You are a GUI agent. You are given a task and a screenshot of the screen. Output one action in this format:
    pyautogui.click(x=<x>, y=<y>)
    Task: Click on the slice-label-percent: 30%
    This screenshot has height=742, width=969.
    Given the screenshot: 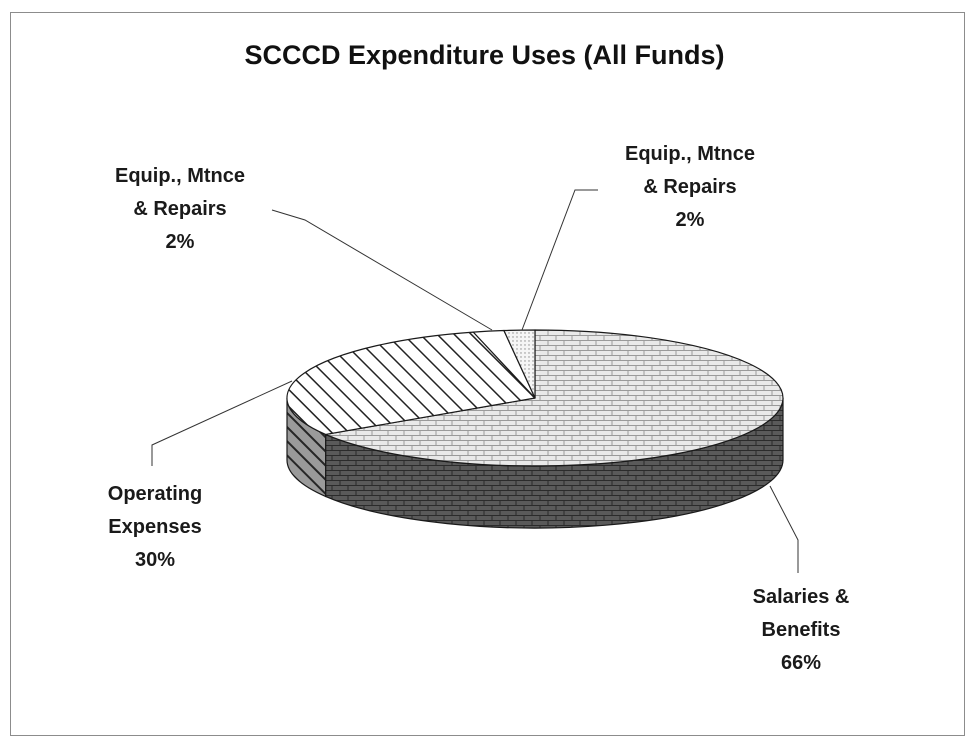 What is the action you would take?
    pyautogui.click(x=155, y=560)
    